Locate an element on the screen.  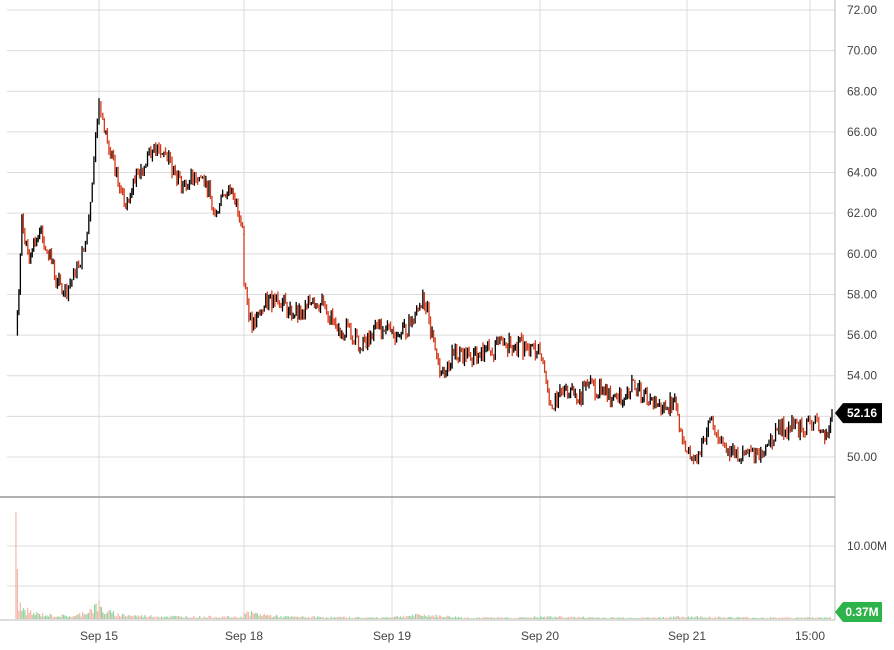
y-tick-label: 54.00 is located at coordinates (862, 376).